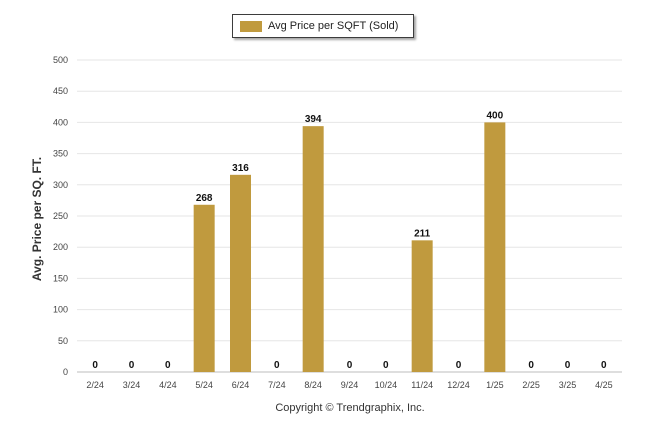 The width and height of the screenshot is (646, 434). What do you see at coordinates (458, 385) in the screenshot?
I see `x-tick-label: 12/24` at bounding box center [458, 385].